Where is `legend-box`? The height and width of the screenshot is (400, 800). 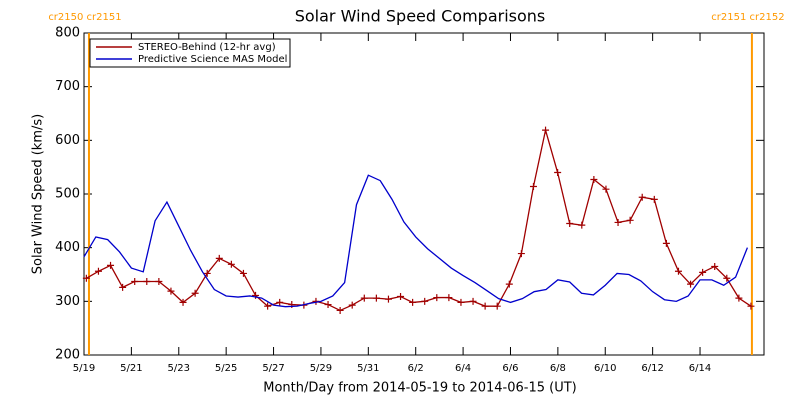
legend-box is located at coordinates (190, 53).